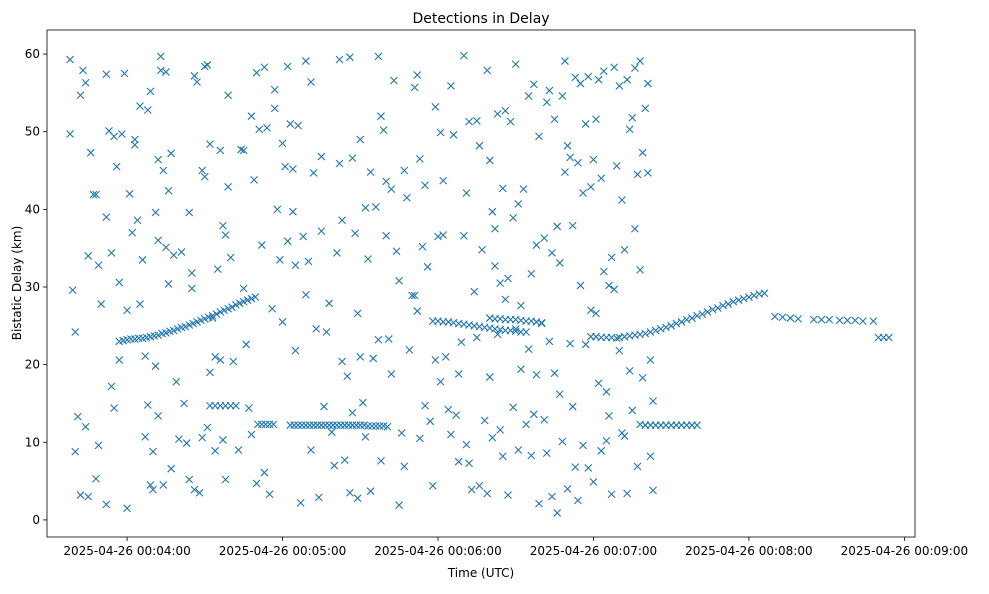 The height and width of the screenshot is (594, 989). Describe the element at coordinates (32, 442) in the screenshot. I see `y-tick-label: 10` at that location.